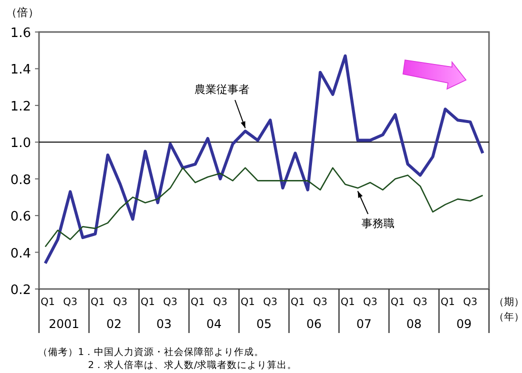 Image resolution: width=522 pixels, height=373 pixels. I want to click on text: 06, so click(314, 324).